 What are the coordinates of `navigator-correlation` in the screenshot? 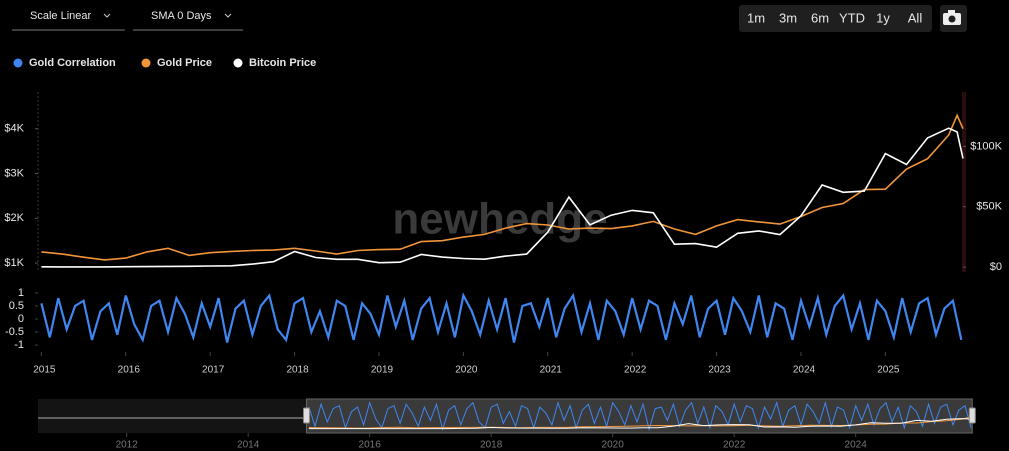 It's located at (640, 416).